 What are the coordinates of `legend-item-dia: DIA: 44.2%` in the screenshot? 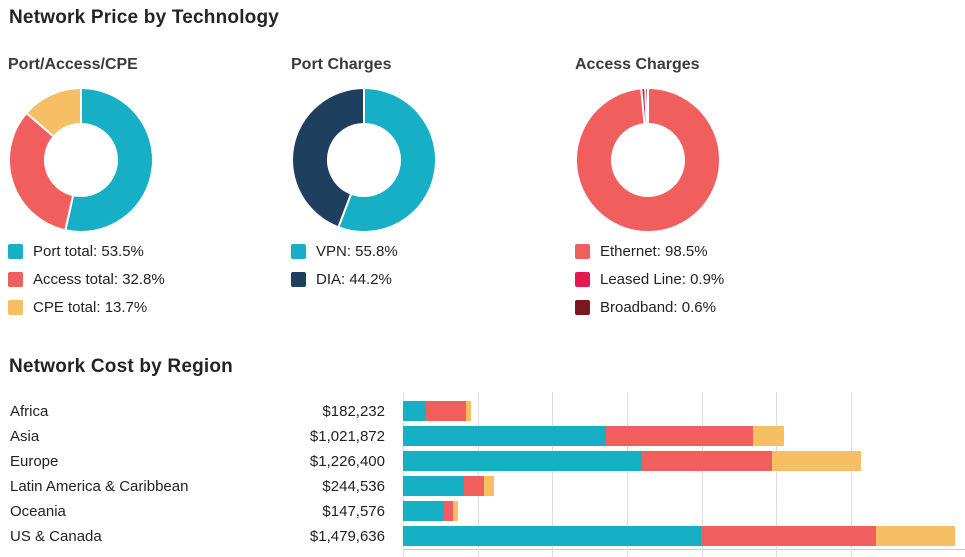 It's located at (344, 279).